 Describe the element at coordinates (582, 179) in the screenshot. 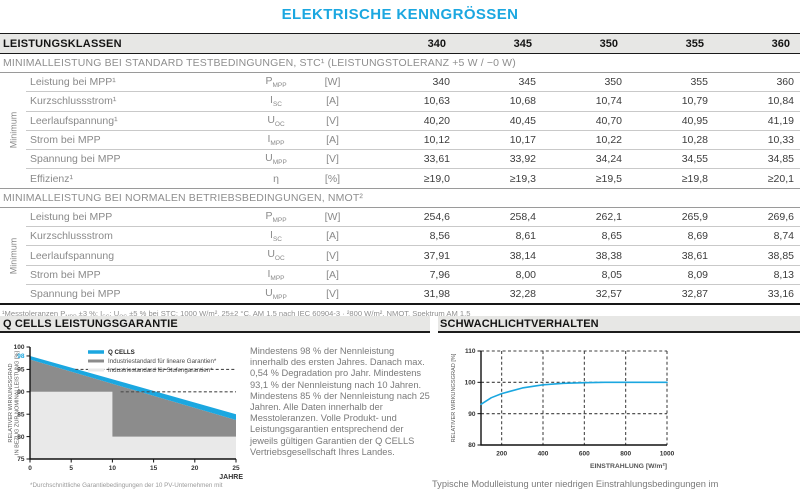

I see `row-values: ≥19,0 ≥19,3 ≥19,5 ≥19,8 ≥20,1` at that location.